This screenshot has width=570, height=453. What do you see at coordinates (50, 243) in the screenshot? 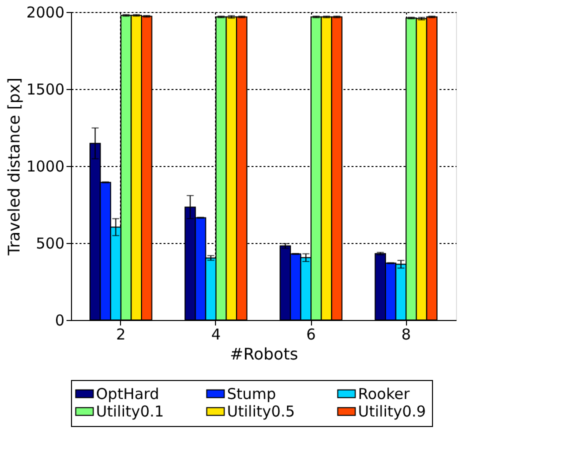
I see `y-tick-label: 500` at bounding box center [50, 243].